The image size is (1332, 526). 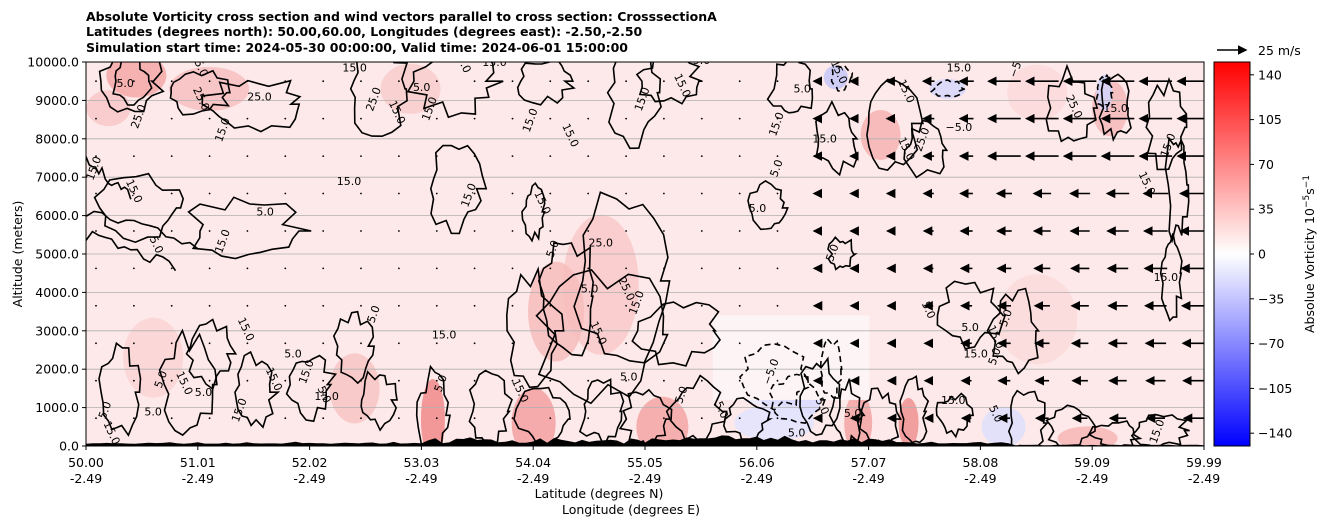 What do you see at coordinates (791, 357) in the screenshot?
I see `vorticity-patch-low` at bounding box center [791, 357].